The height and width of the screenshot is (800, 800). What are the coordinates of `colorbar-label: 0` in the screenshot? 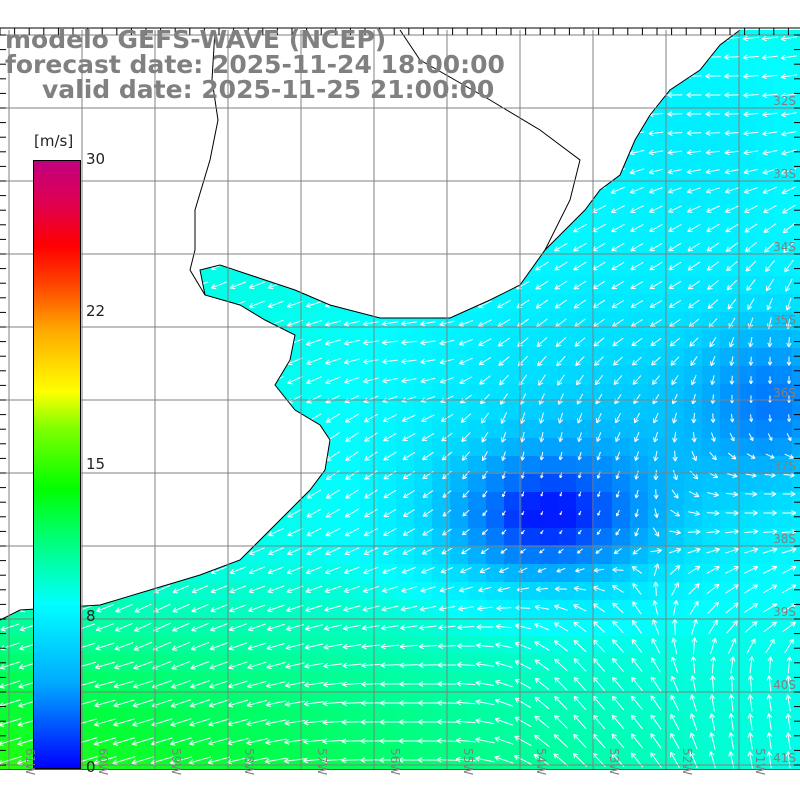 It's located at (91, 767).